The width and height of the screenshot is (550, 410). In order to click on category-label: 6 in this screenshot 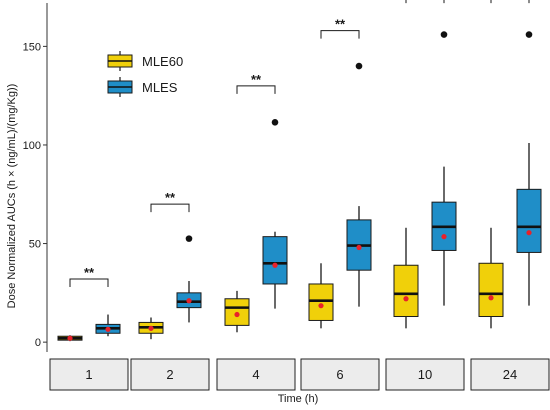, I will do `click(339, 374)`.